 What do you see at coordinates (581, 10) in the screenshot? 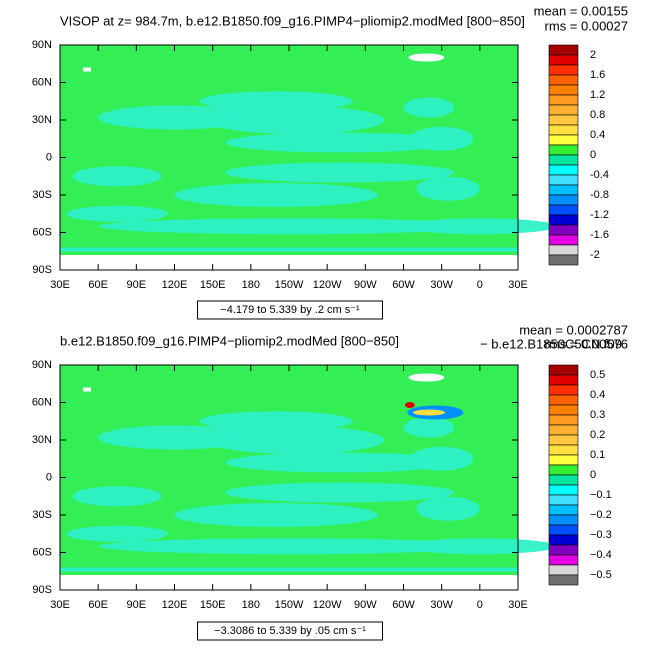
I see `mean-label: mean = 0.00155` at bounding box center [581, 10].